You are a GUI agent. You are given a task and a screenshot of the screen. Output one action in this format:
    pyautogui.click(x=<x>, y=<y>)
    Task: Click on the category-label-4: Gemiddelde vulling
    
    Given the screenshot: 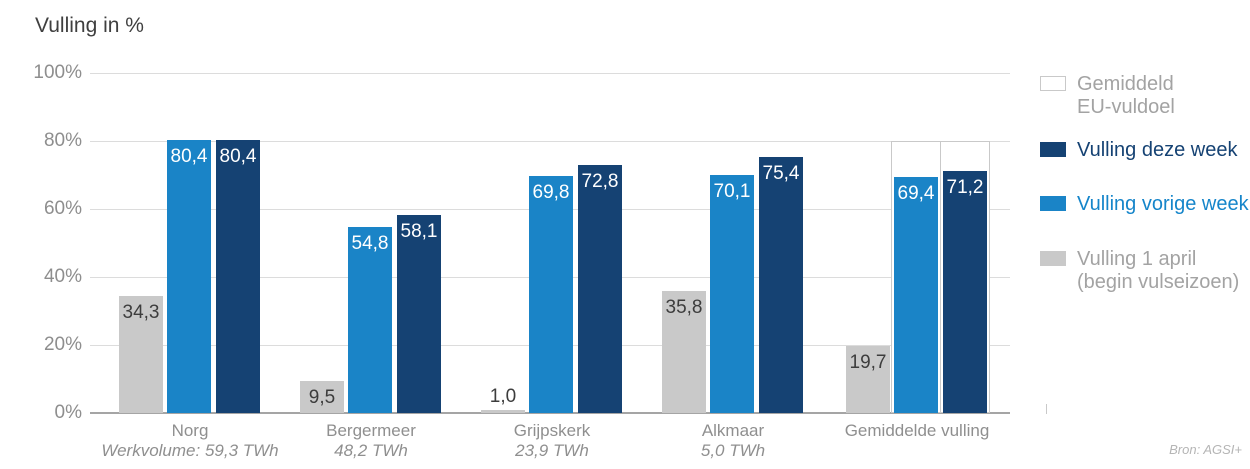 What is the action you would take?
    pyautogui.click(x=917, y=430)
    